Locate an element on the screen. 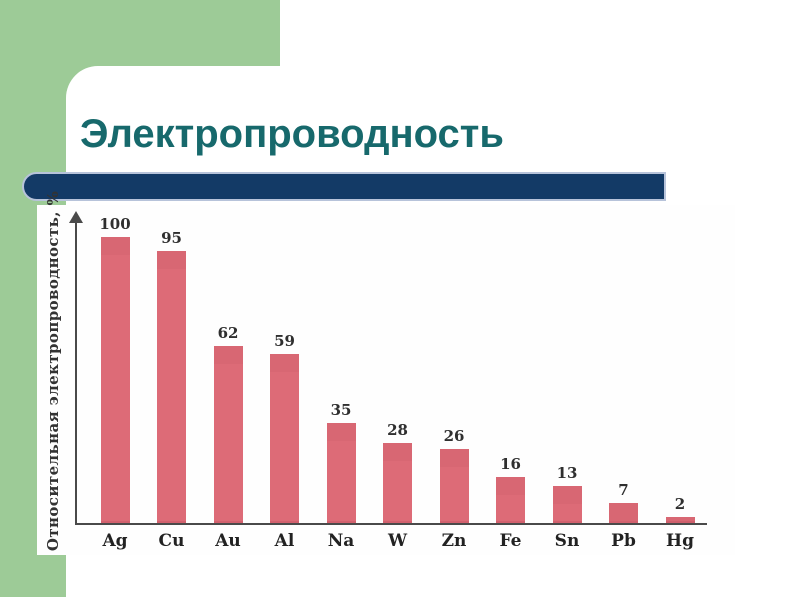  category-label: Sn is located at coordinates (567, 541).